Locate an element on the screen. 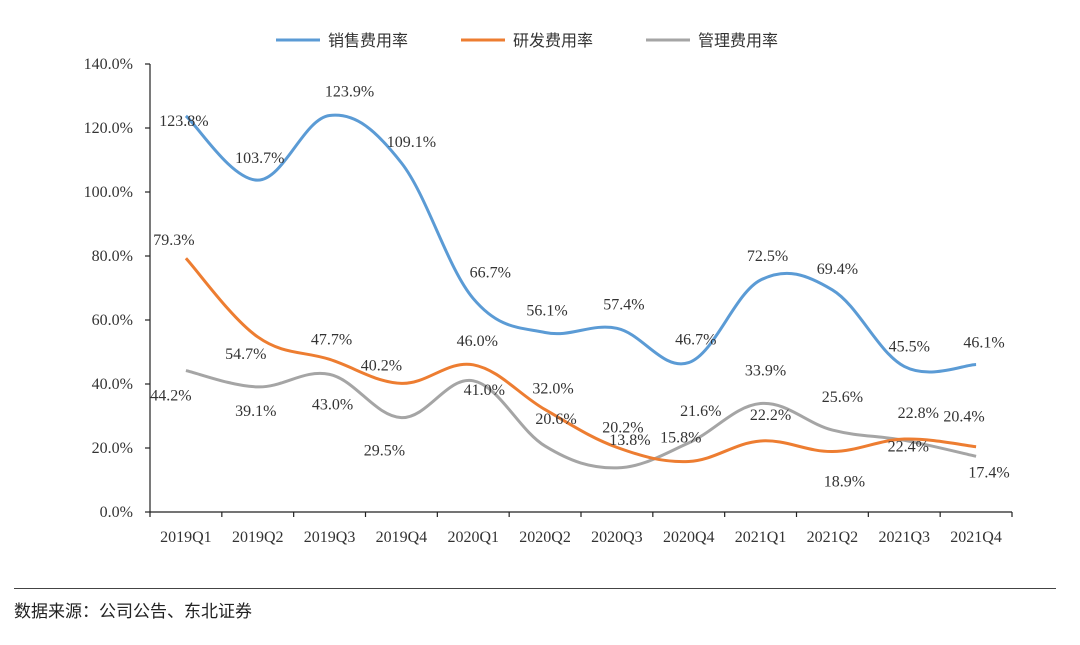 The width and height of the screenshot is (1080, 645). y-tick-label: 140.0% is located at coordinates (108, 64).